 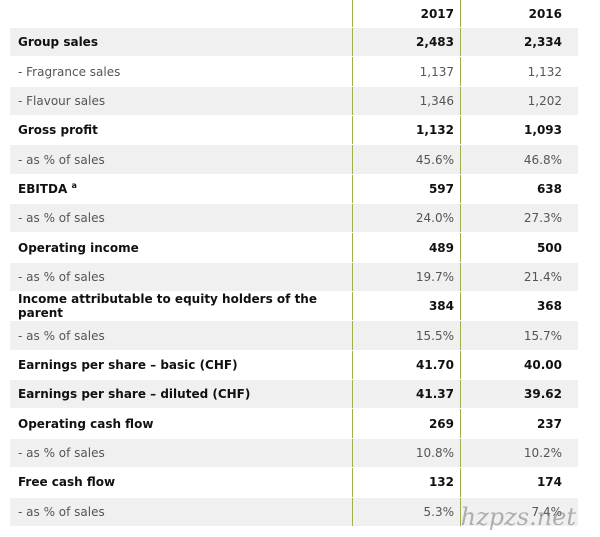 I want to click on table-row: Operating income 489 500, so click(x=294, y=248).